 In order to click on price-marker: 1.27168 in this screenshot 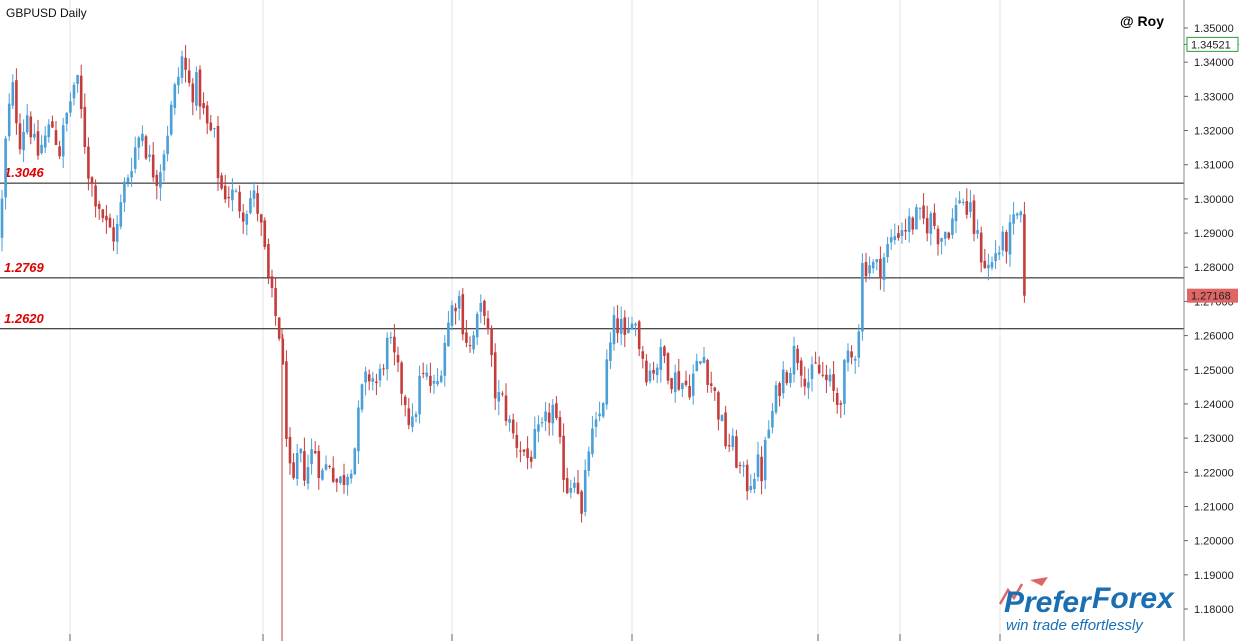, I will do `click(1212, 295)`.